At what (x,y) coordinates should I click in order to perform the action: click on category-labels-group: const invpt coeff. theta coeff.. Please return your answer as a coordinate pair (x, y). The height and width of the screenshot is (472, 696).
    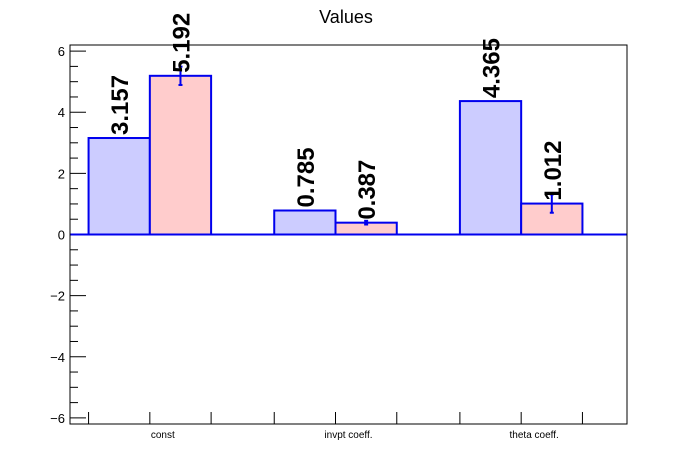
    Looking at the image, I should click on (355, 435).